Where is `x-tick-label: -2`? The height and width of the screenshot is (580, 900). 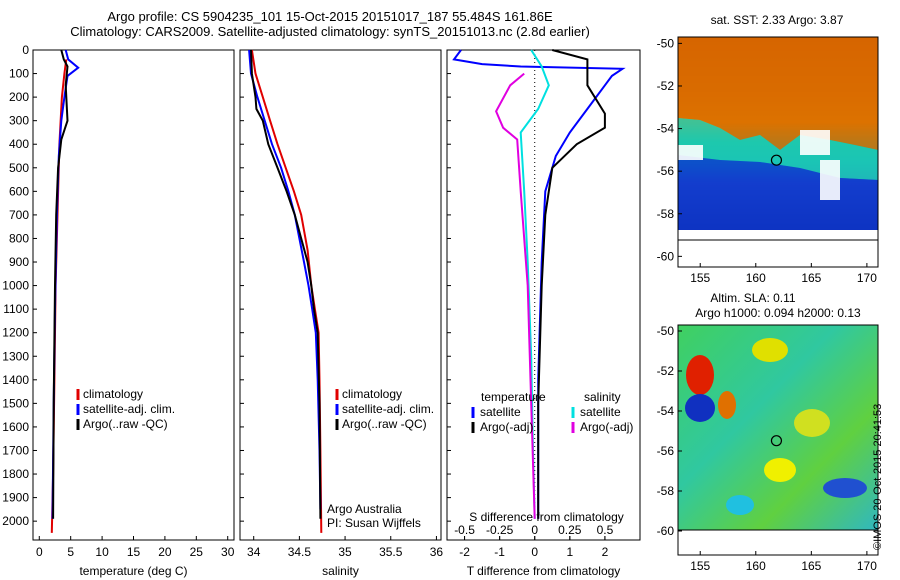 x-tick-label: -2 is located at coordinates (464, 552).